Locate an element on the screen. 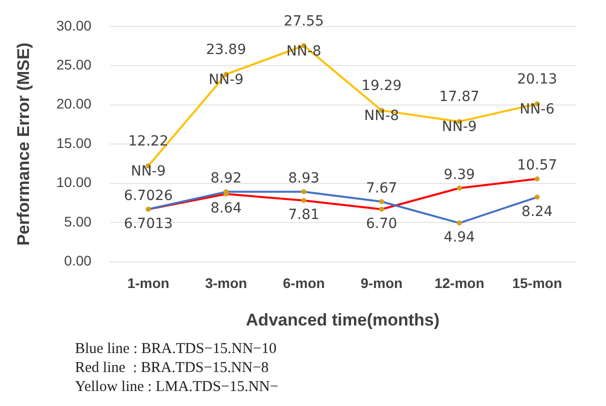 Image resolution: width=606 pixels, height=406 pixels. x-tick-label: 9-mon is located at coordinates (381, 283).